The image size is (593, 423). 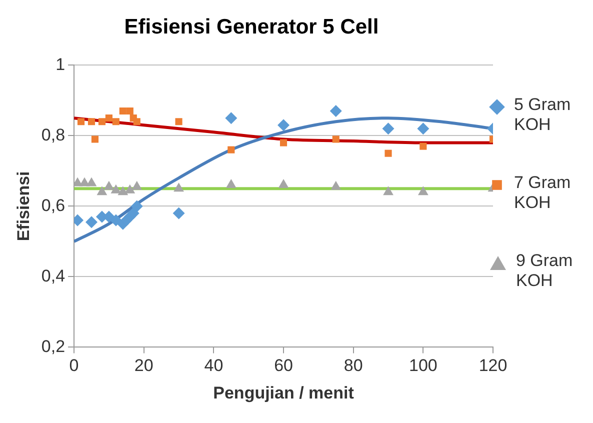 What do you see at coordinates (493, 366) in the screenshot?
I see `x-tick-label: 120` at bounding box center [493, 366].